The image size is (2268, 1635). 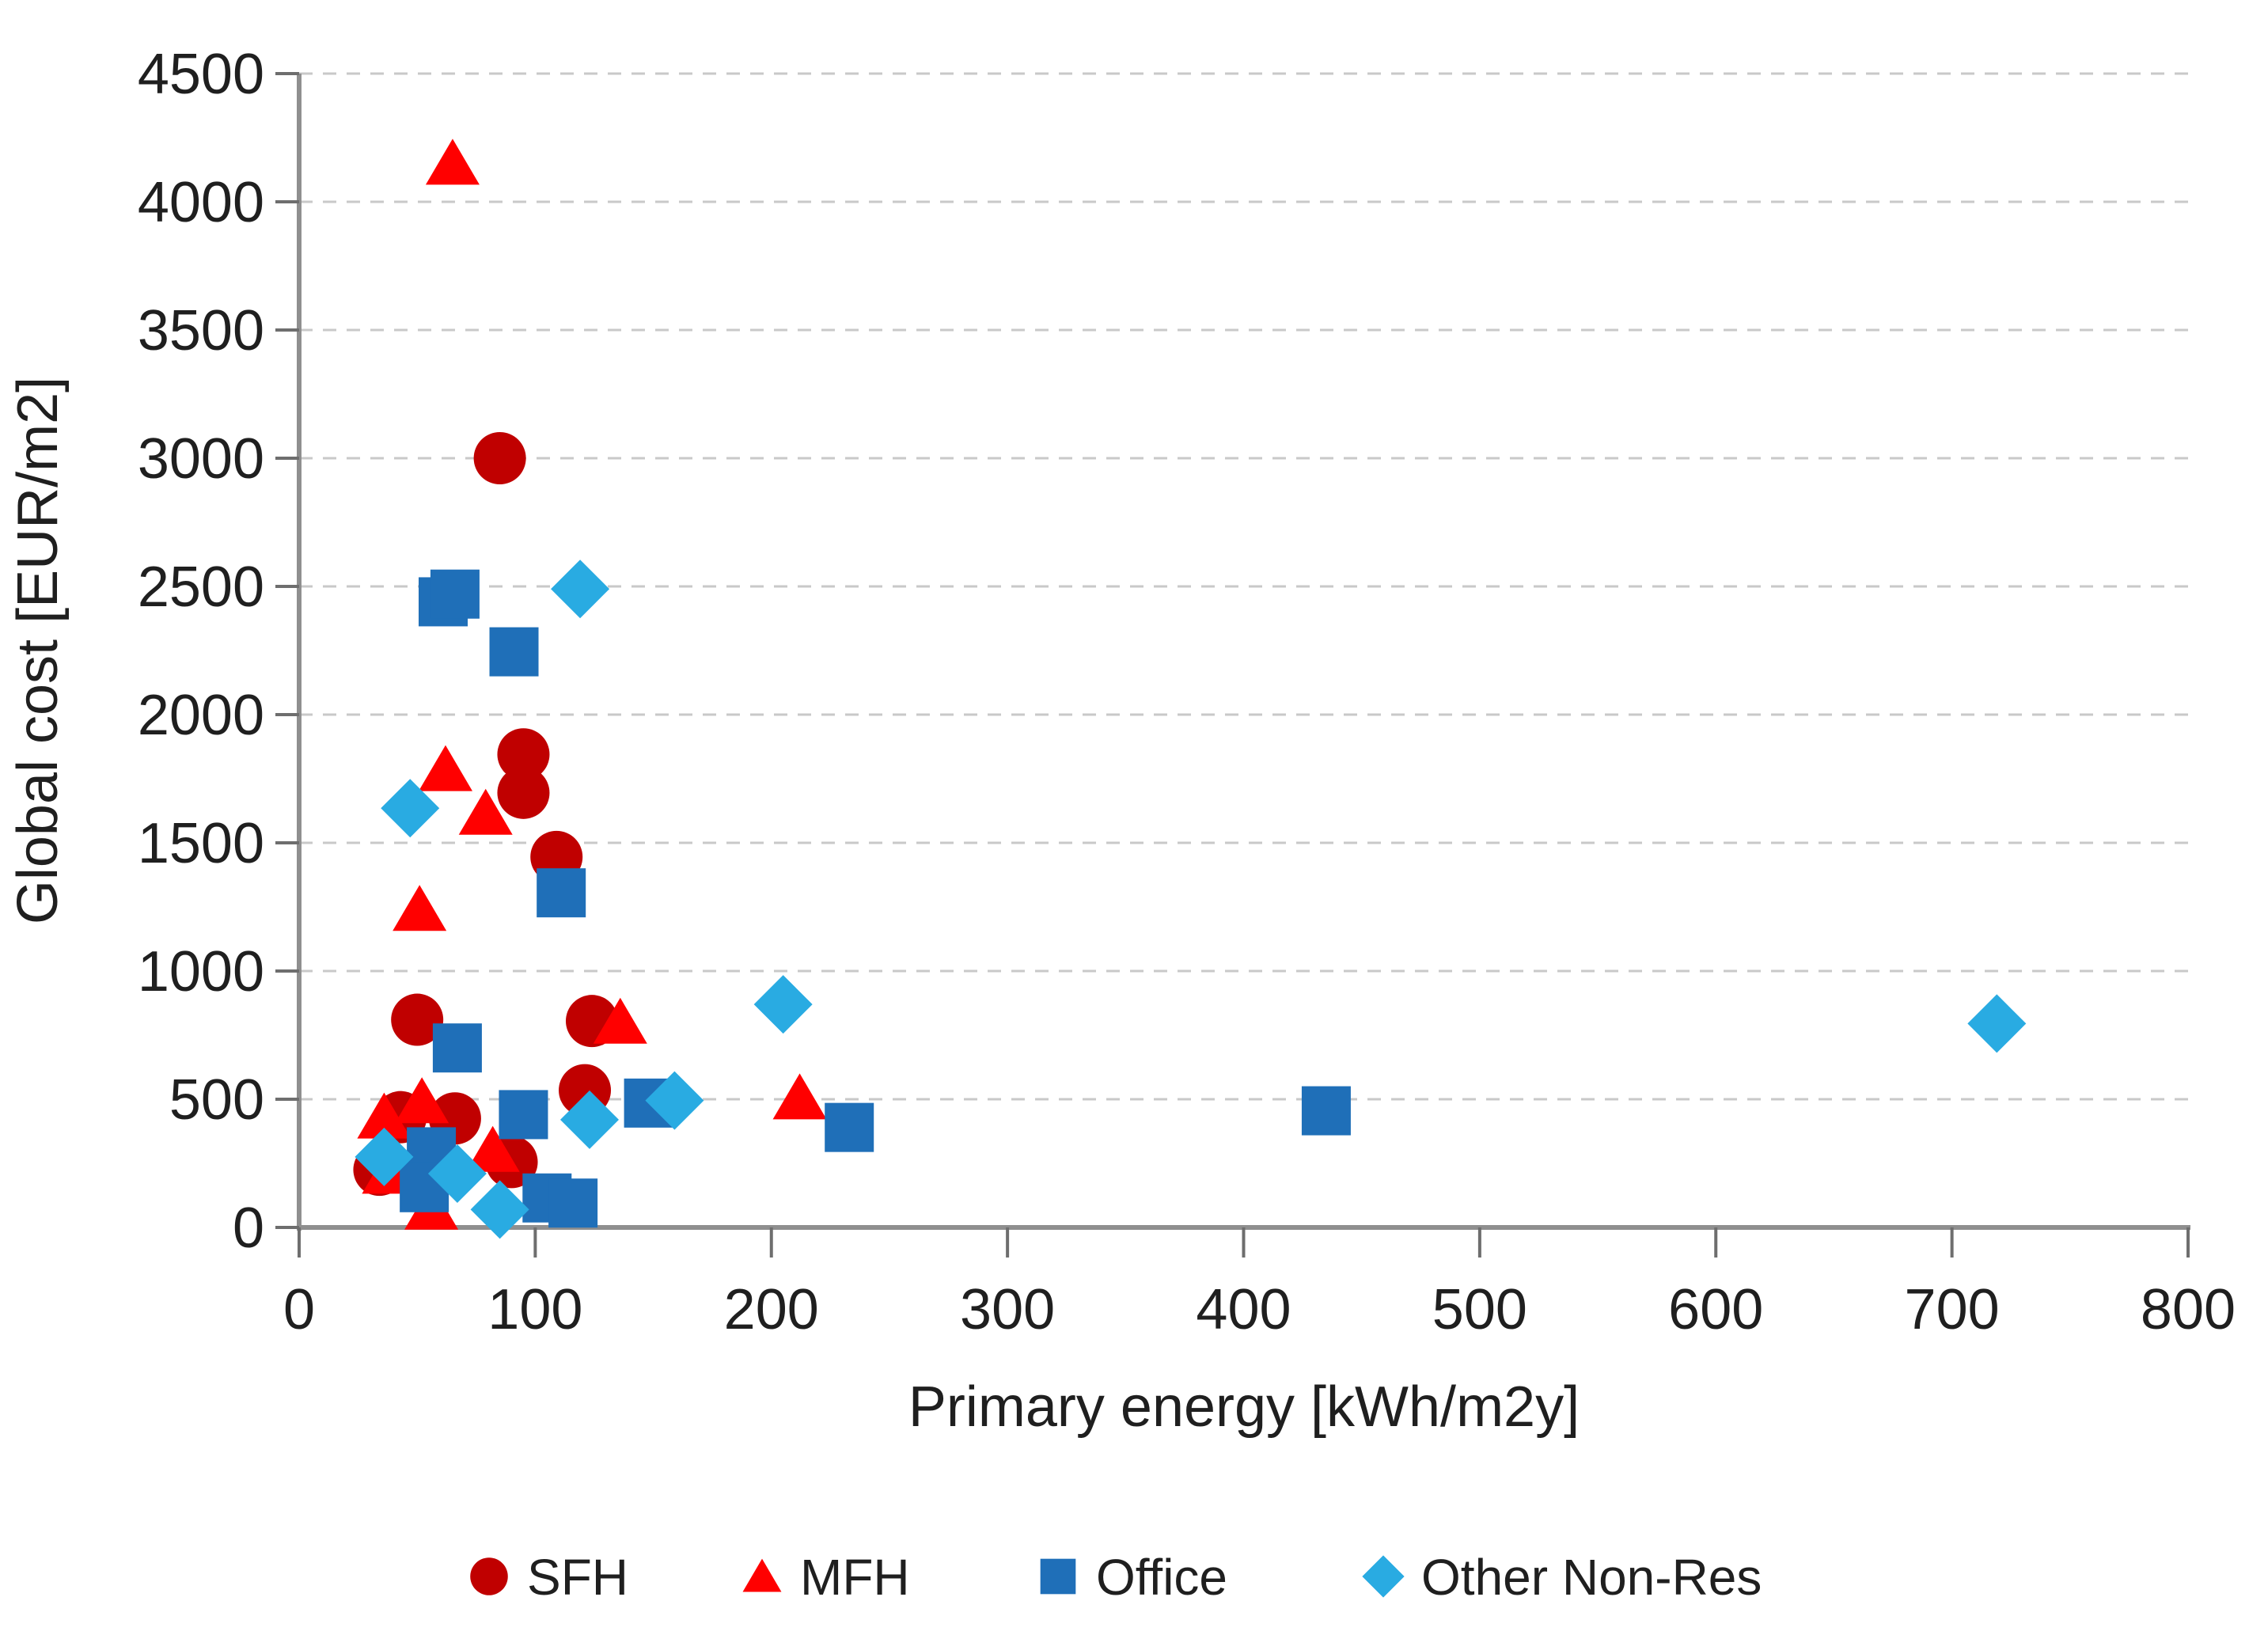 I want to click on legend-item-mfh: MFH, so click(x=826, y=1577).